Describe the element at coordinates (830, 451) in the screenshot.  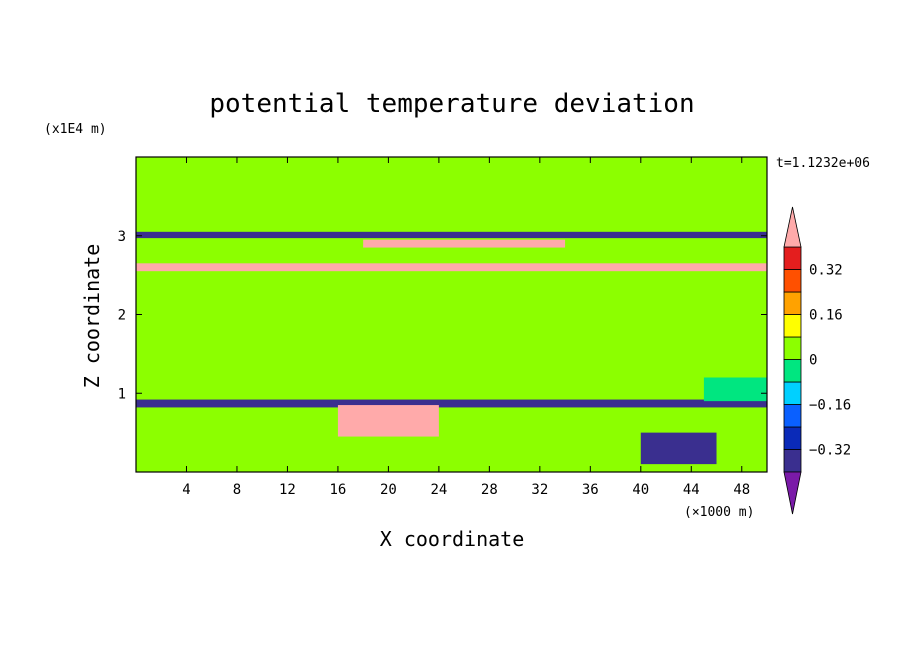
I see `colorbar-label: −0.32` at that location.